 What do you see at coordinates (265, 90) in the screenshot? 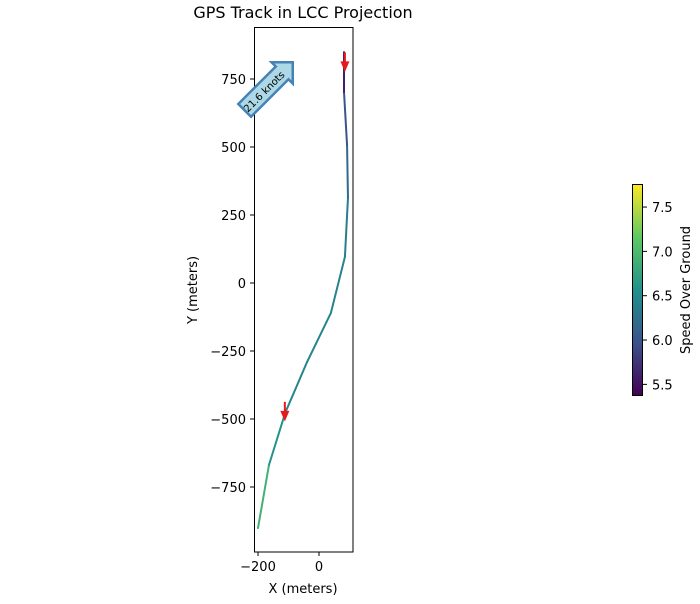
I see `annotation-arrow-box` at bounding box center [265, 90].